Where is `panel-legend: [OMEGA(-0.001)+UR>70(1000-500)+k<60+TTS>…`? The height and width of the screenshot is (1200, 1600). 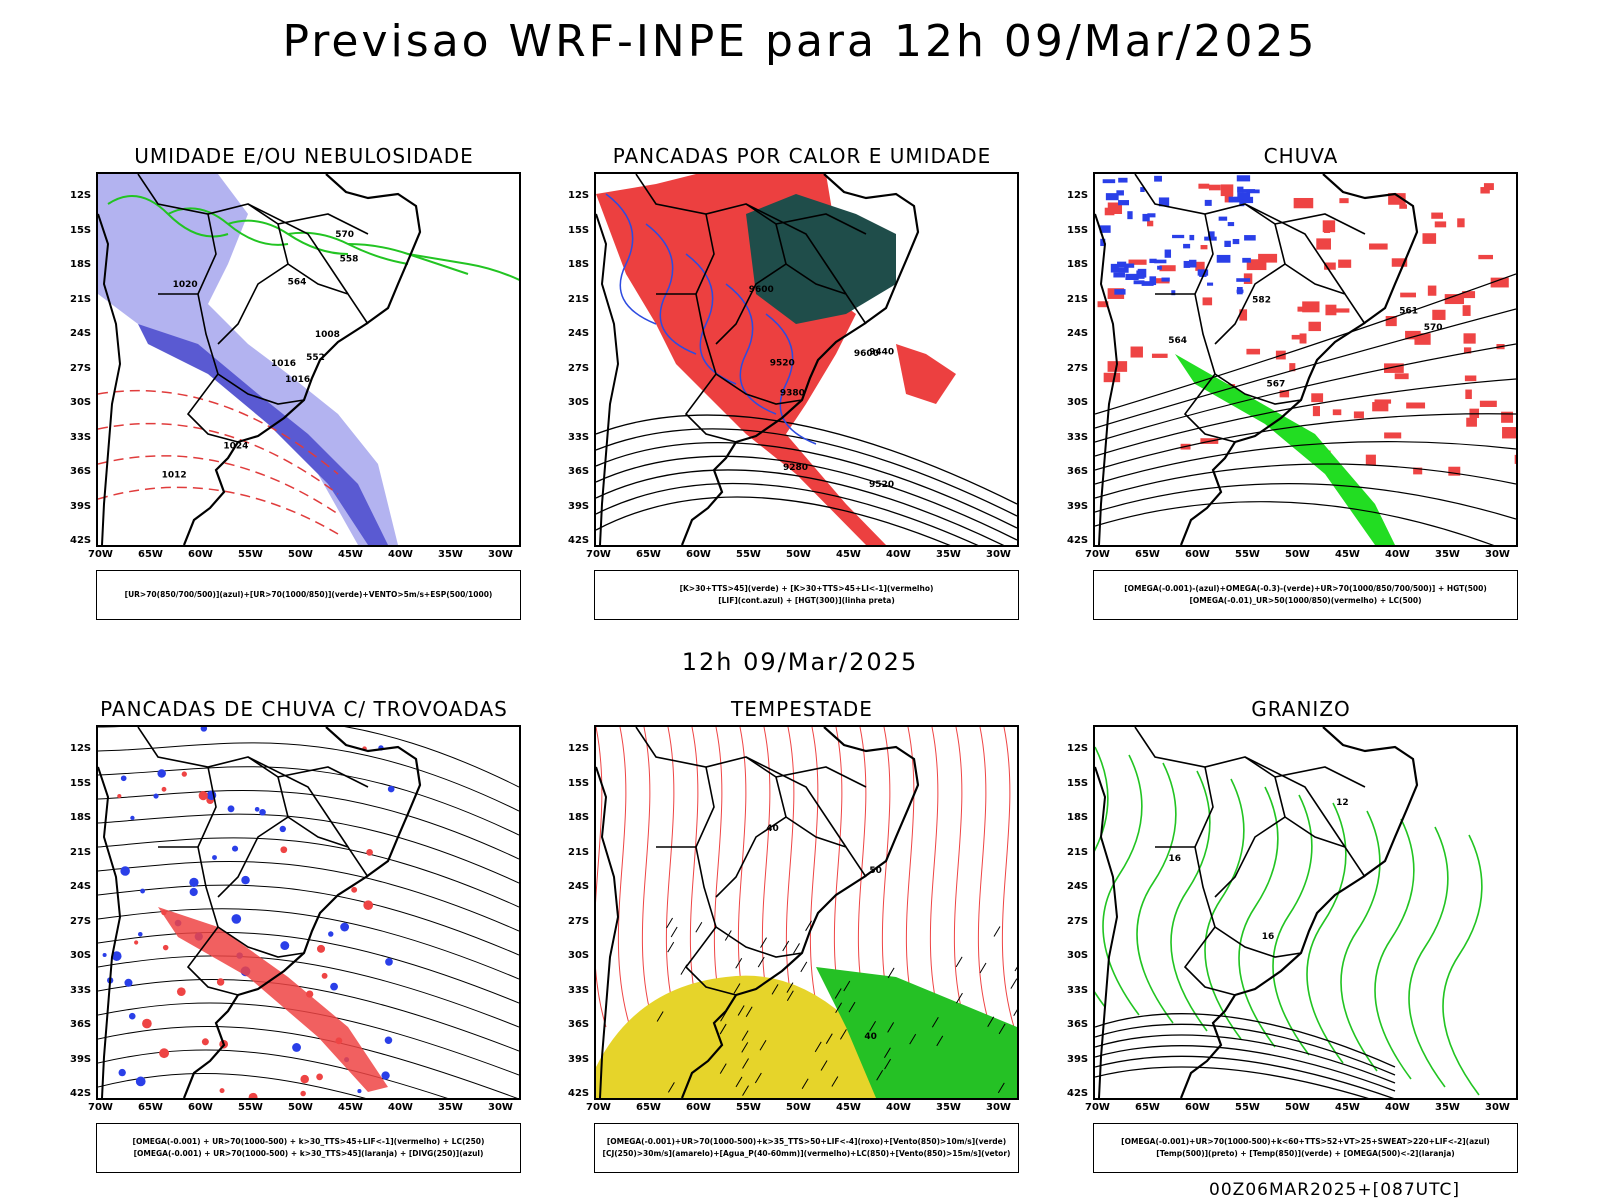 panel-legend: [OMEGA(-0.001)+UR>70(1000-500)+k<60+TTS>… is located at coordinates (1305, 1148).